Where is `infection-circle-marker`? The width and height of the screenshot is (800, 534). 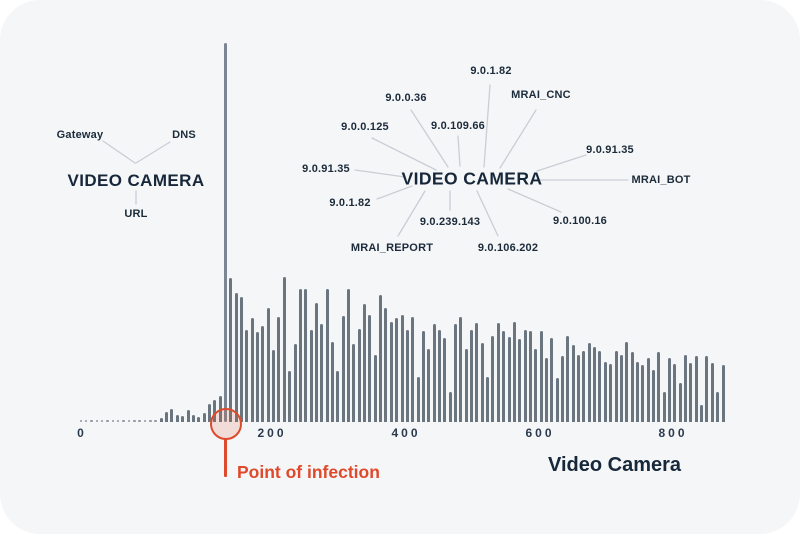
infection-circle-marker is located at coordinates (225, 424).